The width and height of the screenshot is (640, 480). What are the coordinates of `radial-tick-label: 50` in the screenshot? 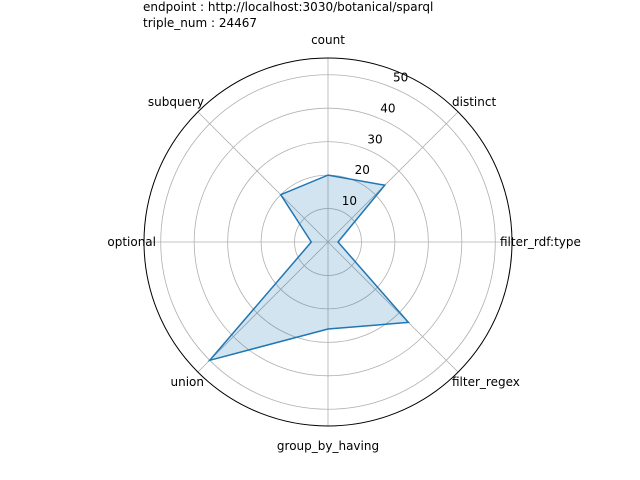 It's located at (400, 78).